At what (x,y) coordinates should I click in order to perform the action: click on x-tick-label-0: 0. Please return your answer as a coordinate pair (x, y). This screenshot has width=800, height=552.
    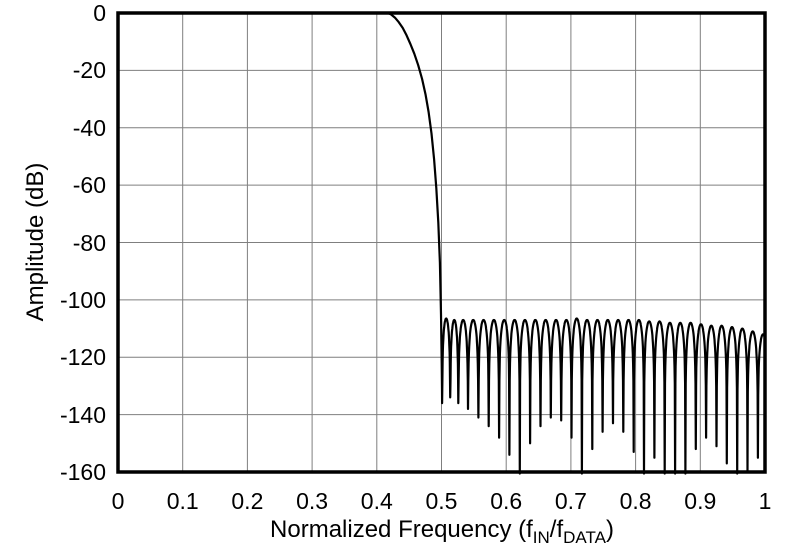
    Looking at the image, I should click on (118, 501).